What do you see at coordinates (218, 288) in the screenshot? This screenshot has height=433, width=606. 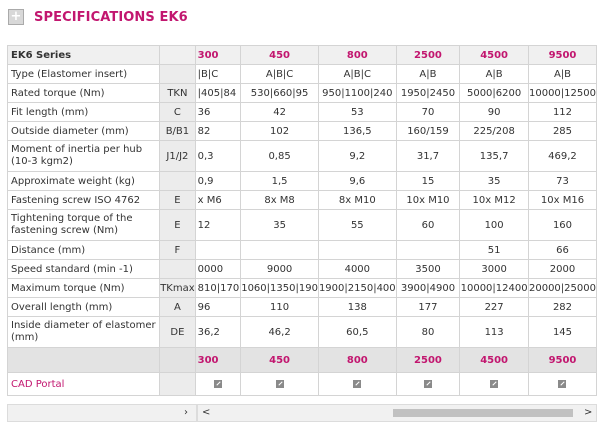 I see `table-cell: 810|170` at bounding box center [218, 288].